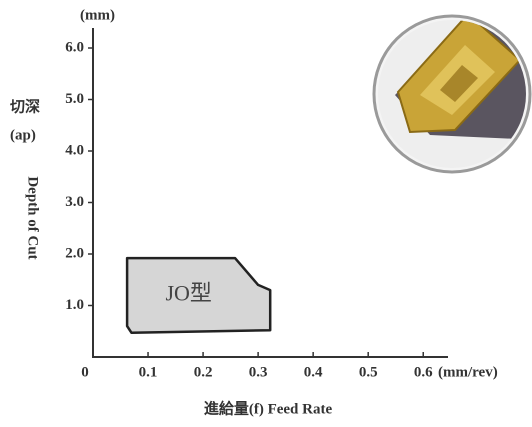 The width and height of the screenshot is (532, 427). What do you see at coordinates (33, 217) in the screenshot?
I see `y-label-en: Depth of Cut` at bounding box center [33, 217].